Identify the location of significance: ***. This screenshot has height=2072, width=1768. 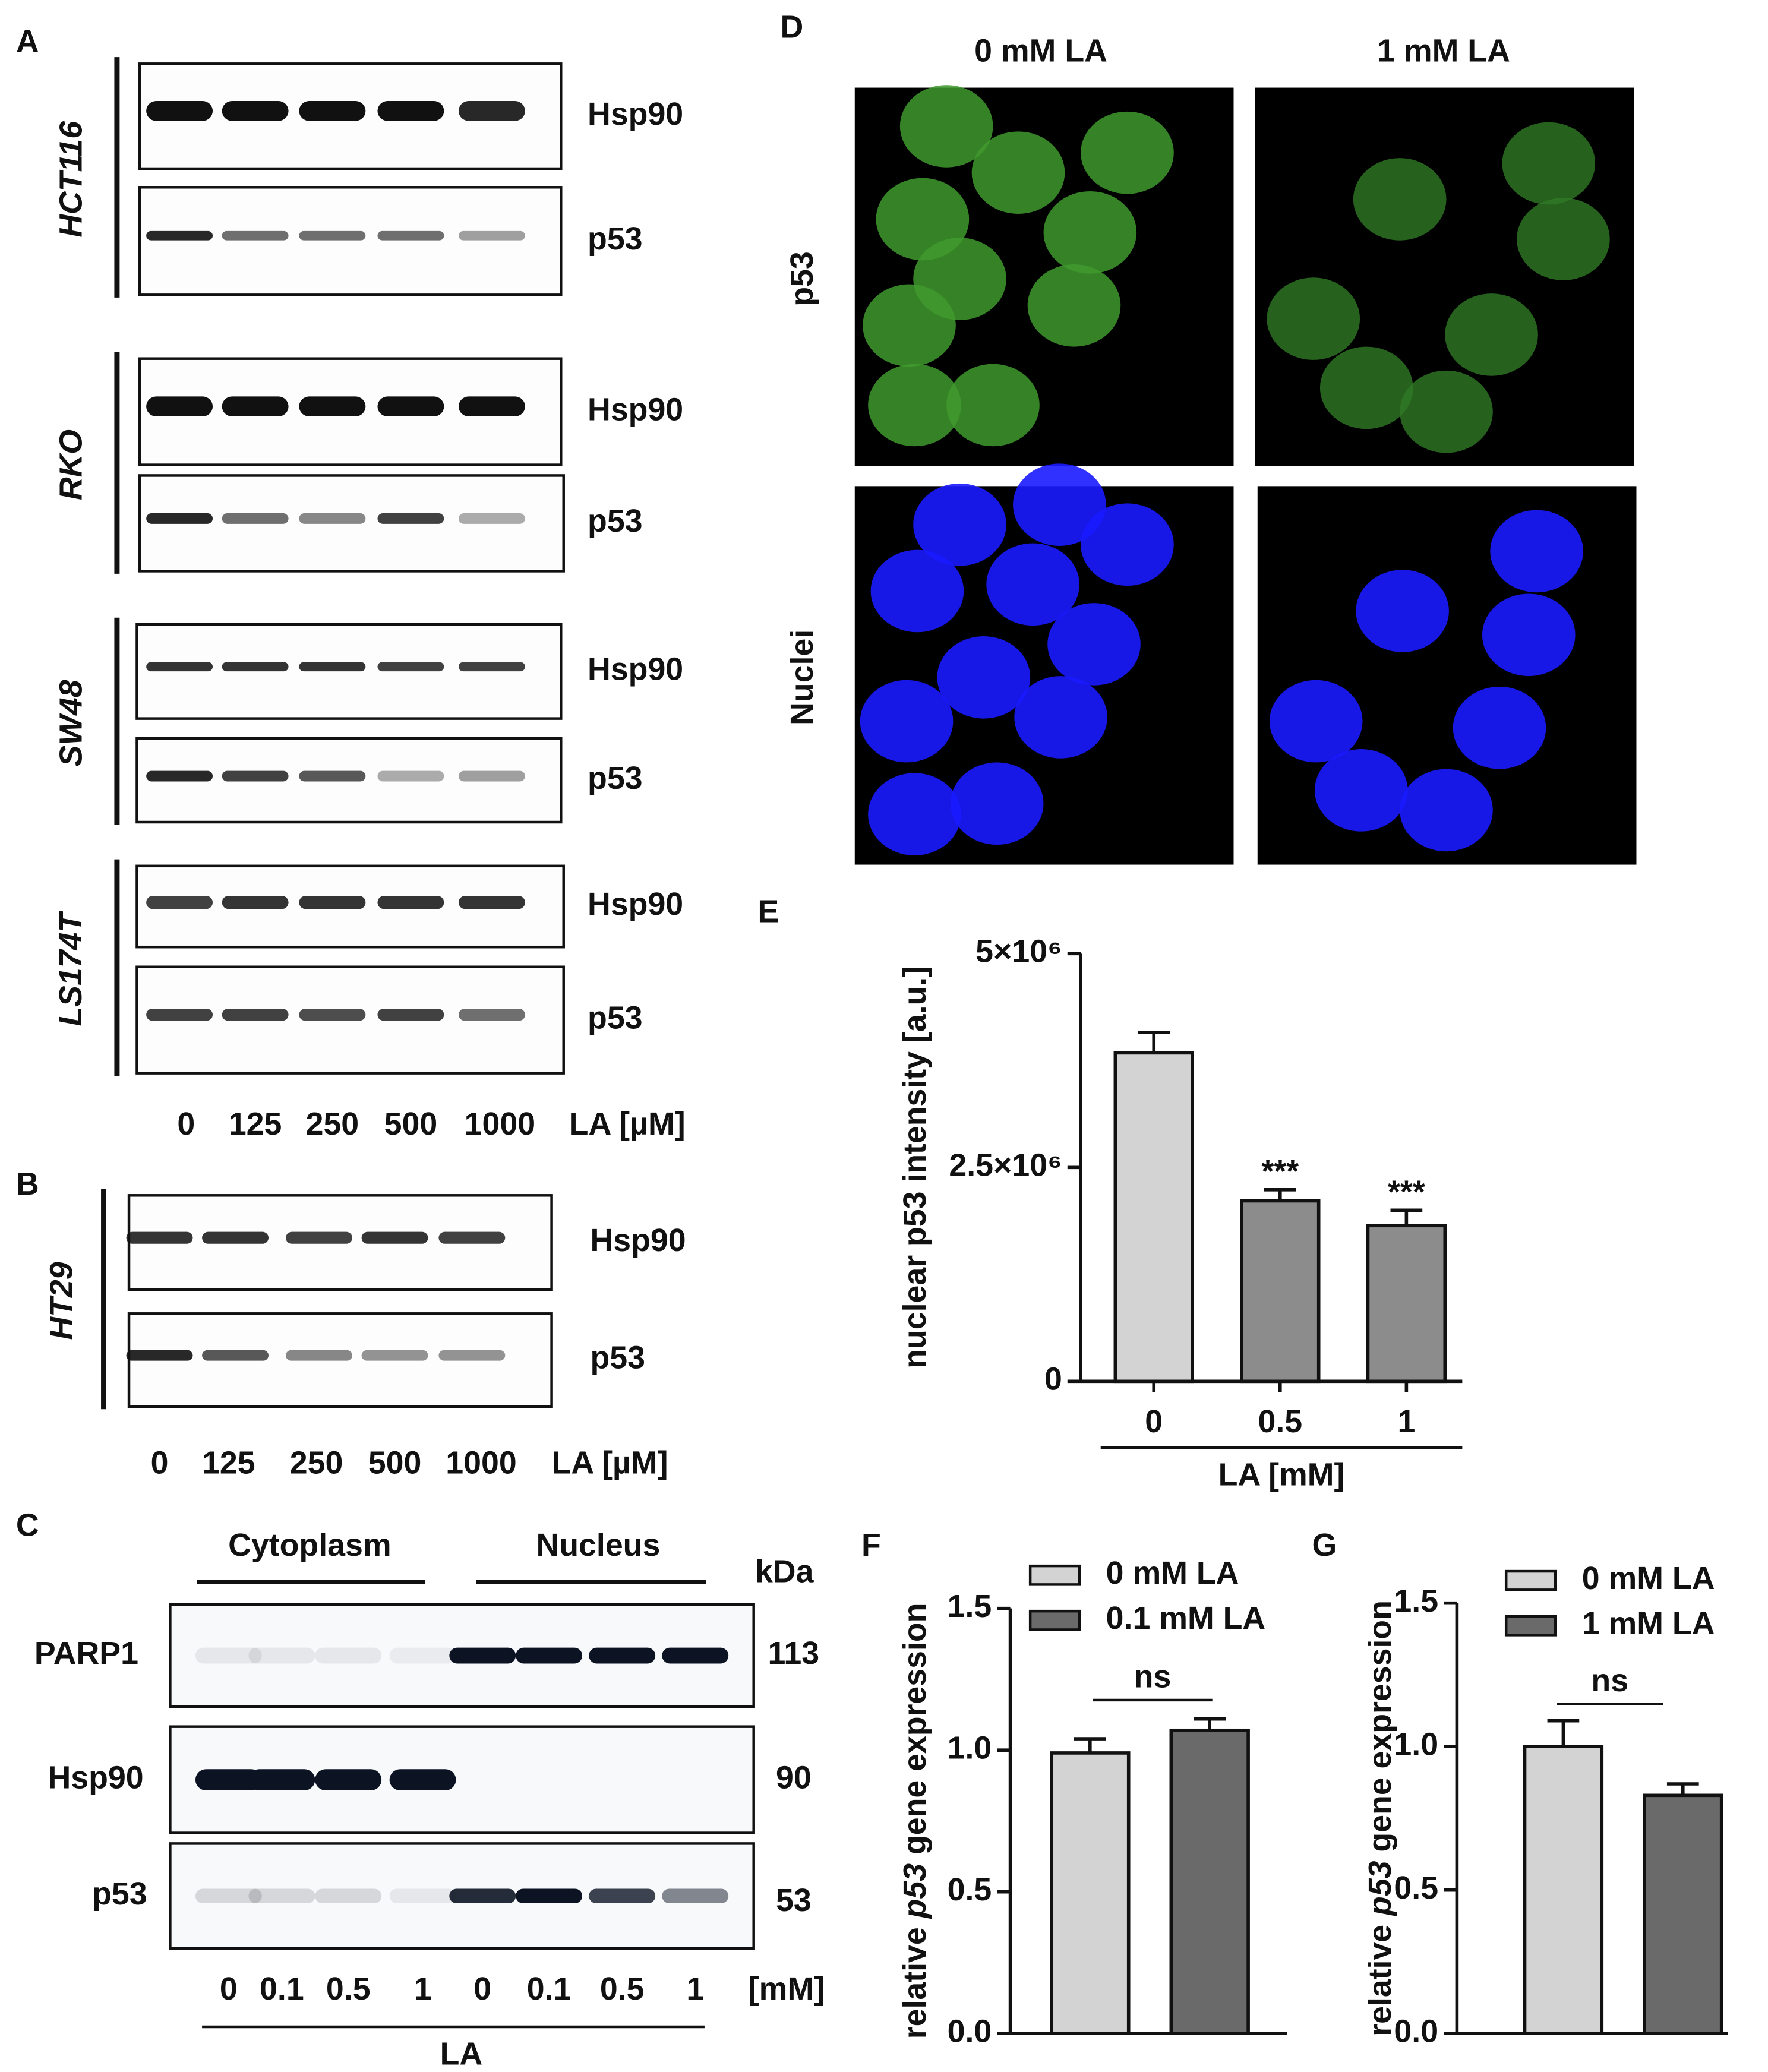
(1280, 1171).